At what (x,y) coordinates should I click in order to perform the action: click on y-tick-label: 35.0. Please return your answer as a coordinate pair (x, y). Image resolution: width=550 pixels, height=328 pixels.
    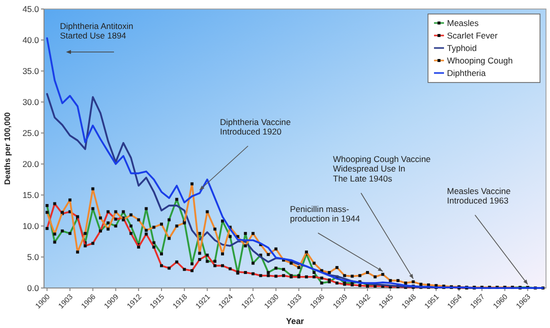
    Looking at the image, I should click on (31, 71).